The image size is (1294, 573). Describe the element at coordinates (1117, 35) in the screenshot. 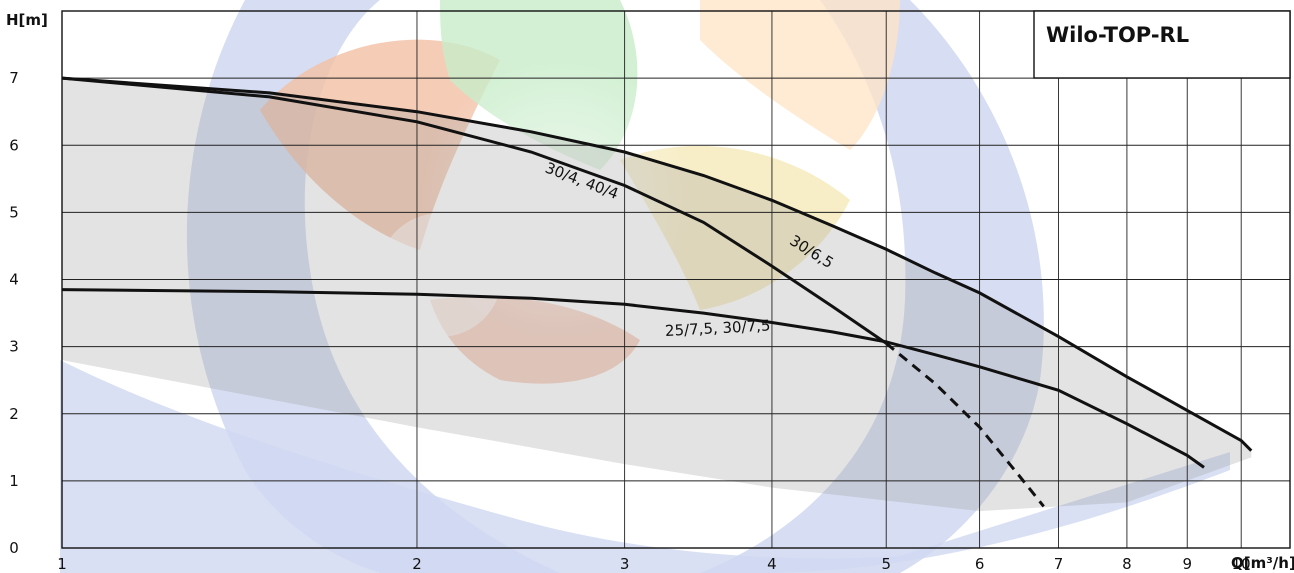

I see `chart-title: Wilo-TOP-RL` at that location.